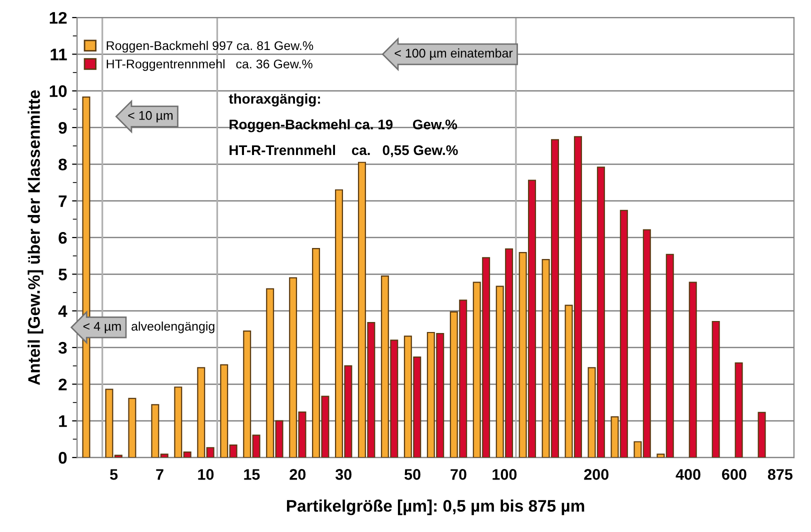  What do you see at coordinates (58, 91) in the screenshot?
I see `y-tick-label: 10` at bounding box center [58, 91].